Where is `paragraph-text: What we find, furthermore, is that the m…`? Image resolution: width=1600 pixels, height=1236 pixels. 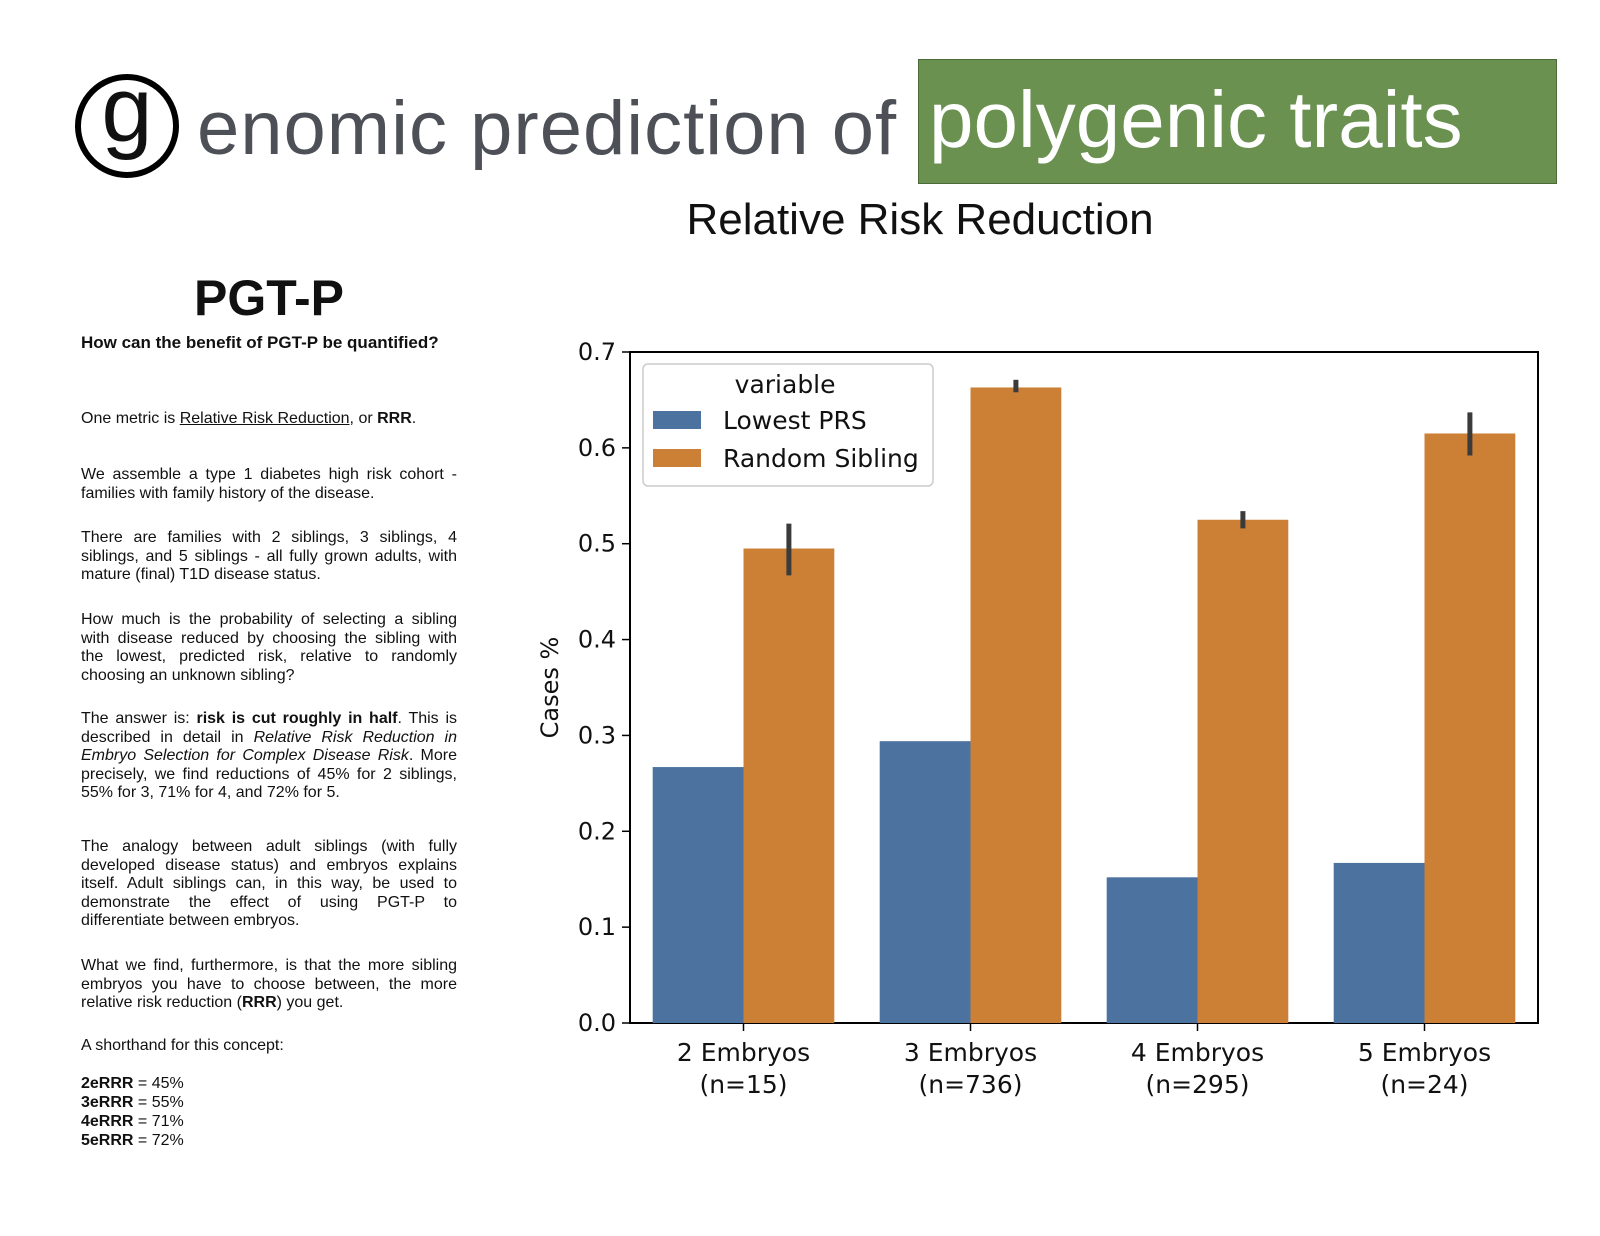
paragraph-text: What we find, furthermore, is that the m… is located at coordinates (269, 984).